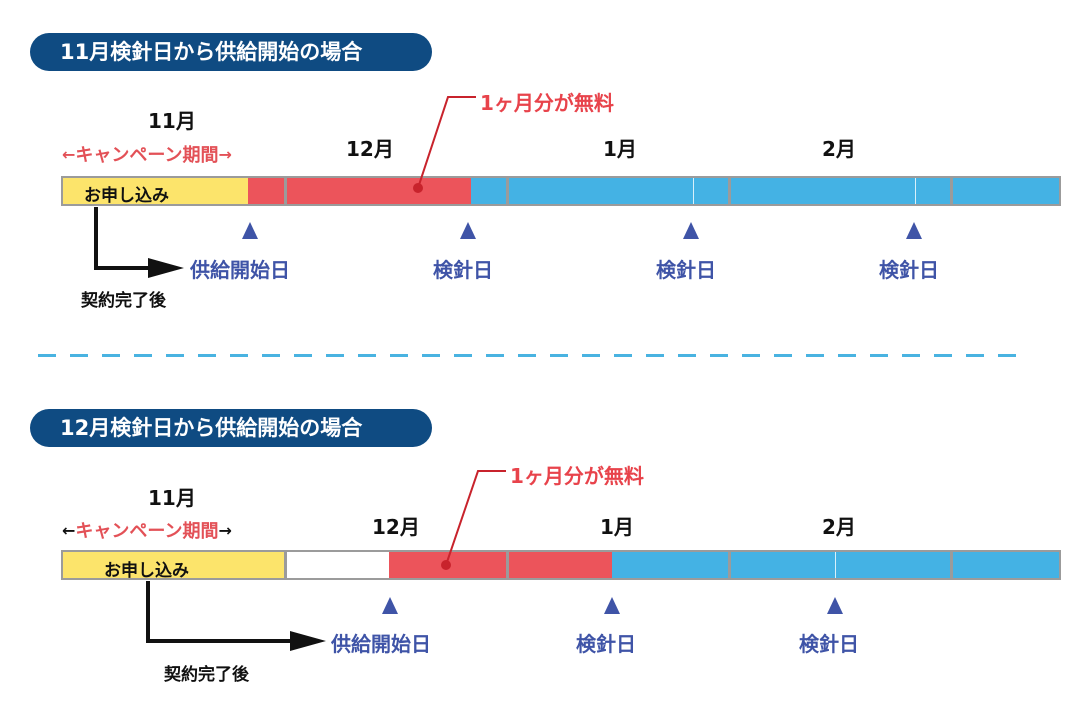 The image size is (1081, 713). Describe the element at coordinates (231, 52) in the screenshot. I see `scenario-1-title: 11月検針日から供給開始の場合` at that location.